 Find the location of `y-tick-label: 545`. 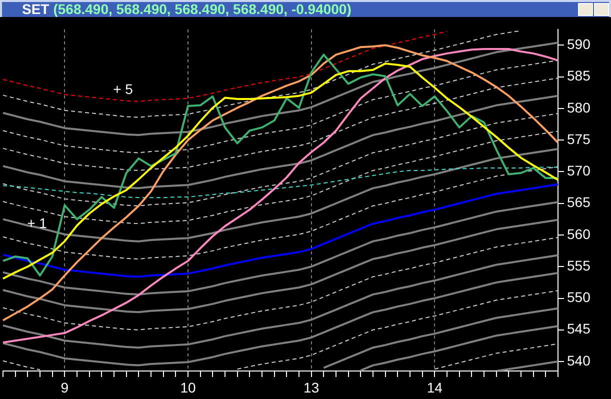

y-tick-label: 545 is located at coordinates (579, 328).